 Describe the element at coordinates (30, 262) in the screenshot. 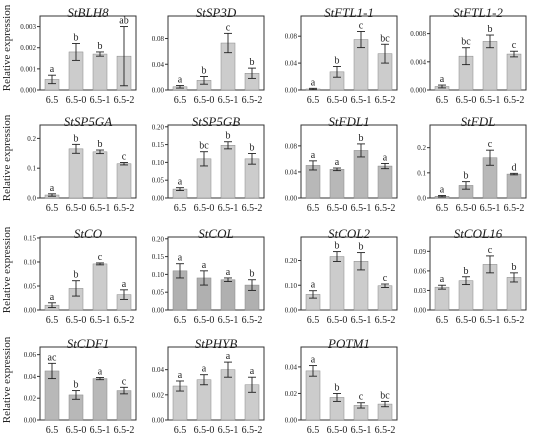

I see `stco-ytick-label: 0.10` at that location.